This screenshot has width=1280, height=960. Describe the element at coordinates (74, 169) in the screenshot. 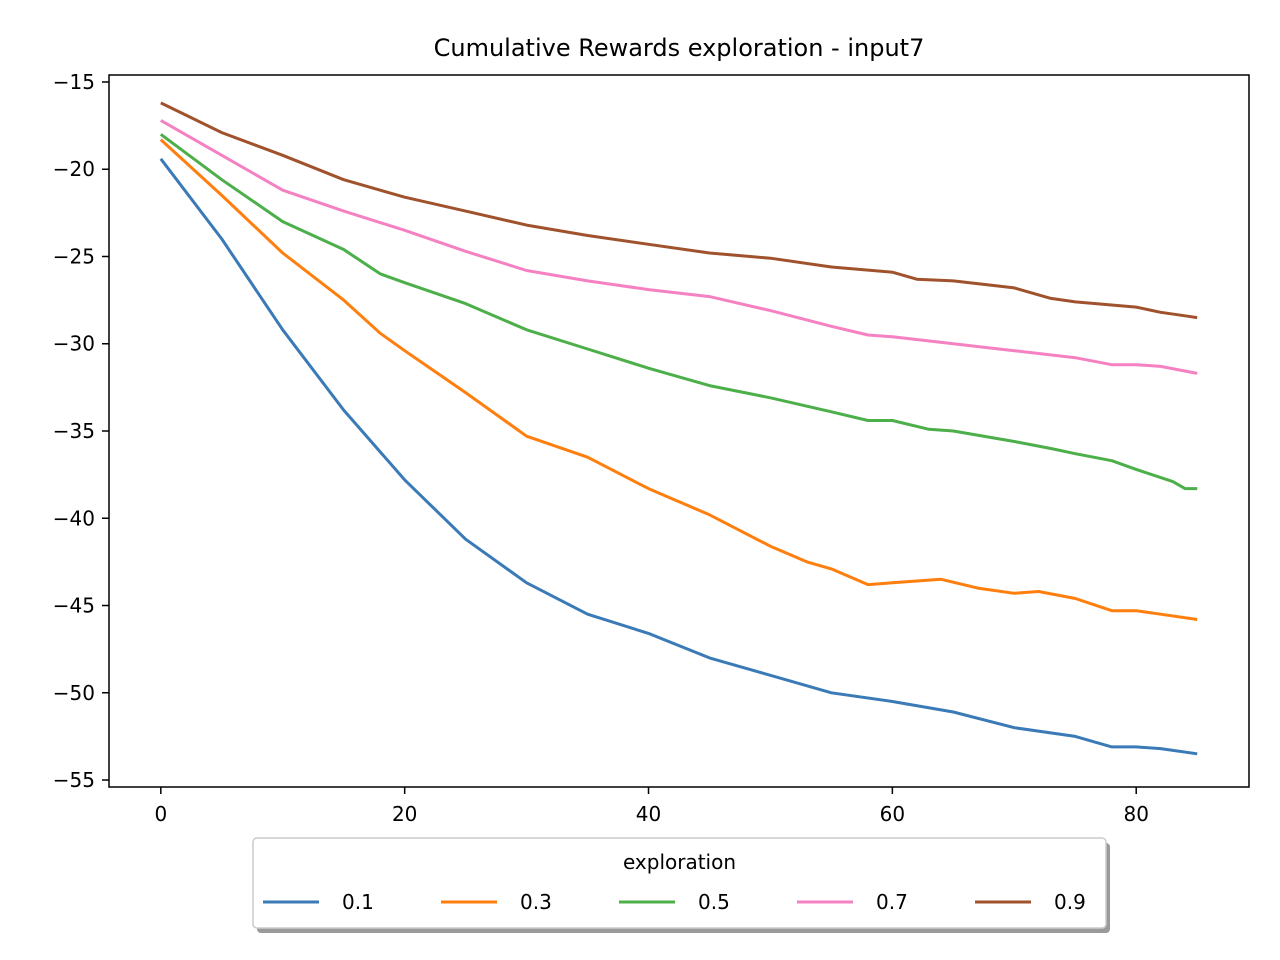

I see `y-tick-label: −20` at that location.